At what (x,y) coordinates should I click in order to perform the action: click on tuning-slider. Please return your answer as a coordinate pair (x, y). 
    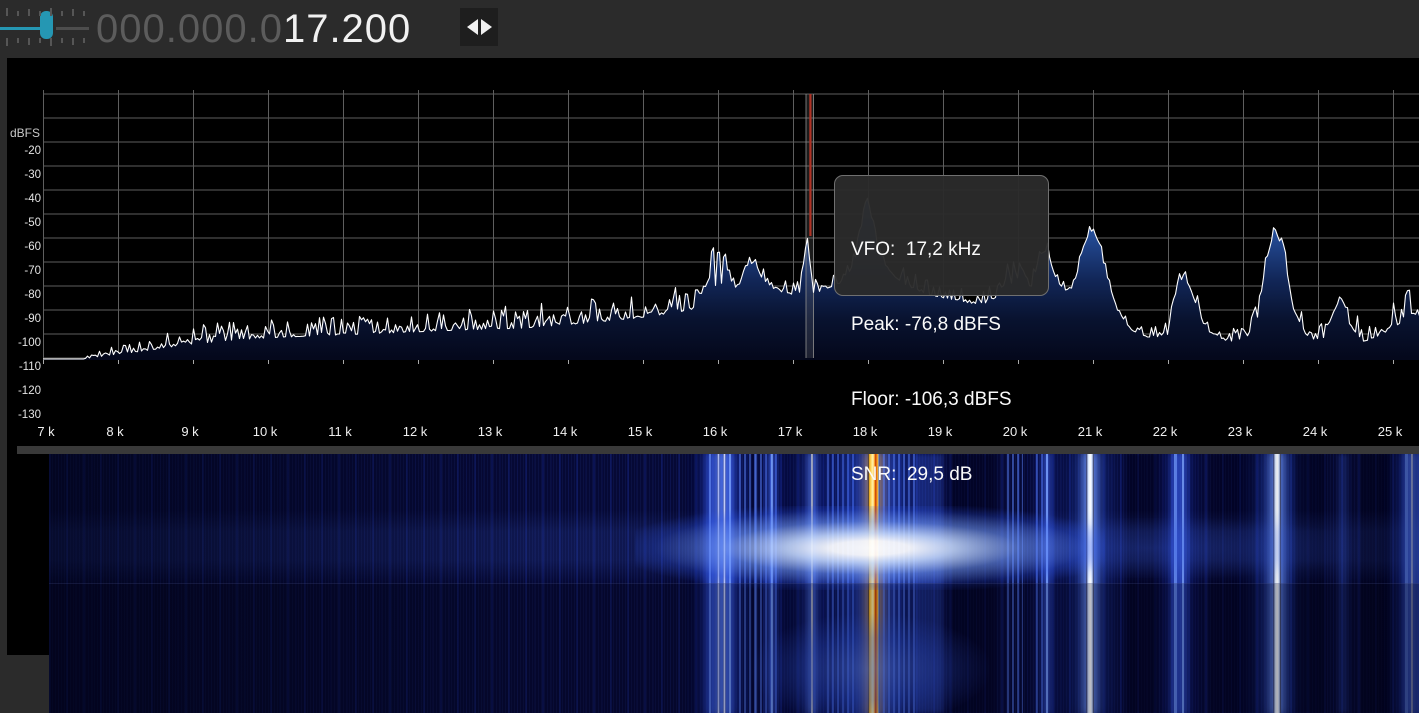
    Looking at the image, I should click on (46, 28).